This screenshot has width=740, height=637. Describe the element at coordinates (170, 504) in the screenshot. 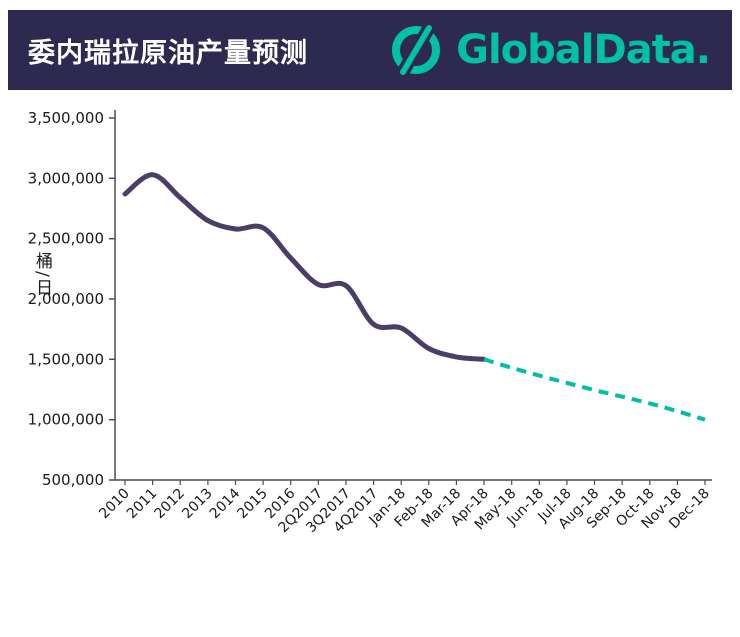

I see `x-tick-label: 2012` at that location.